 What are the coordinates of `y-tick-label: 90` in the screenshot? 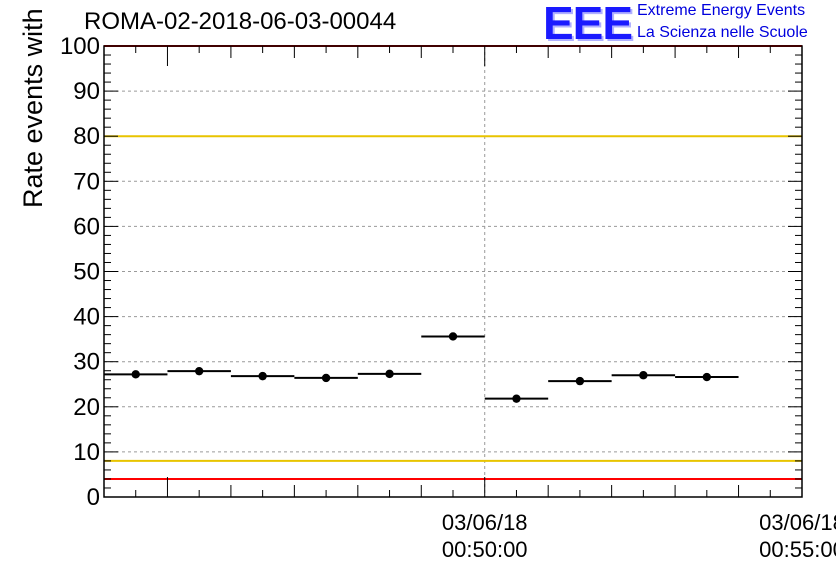 It's located at (86, 91).